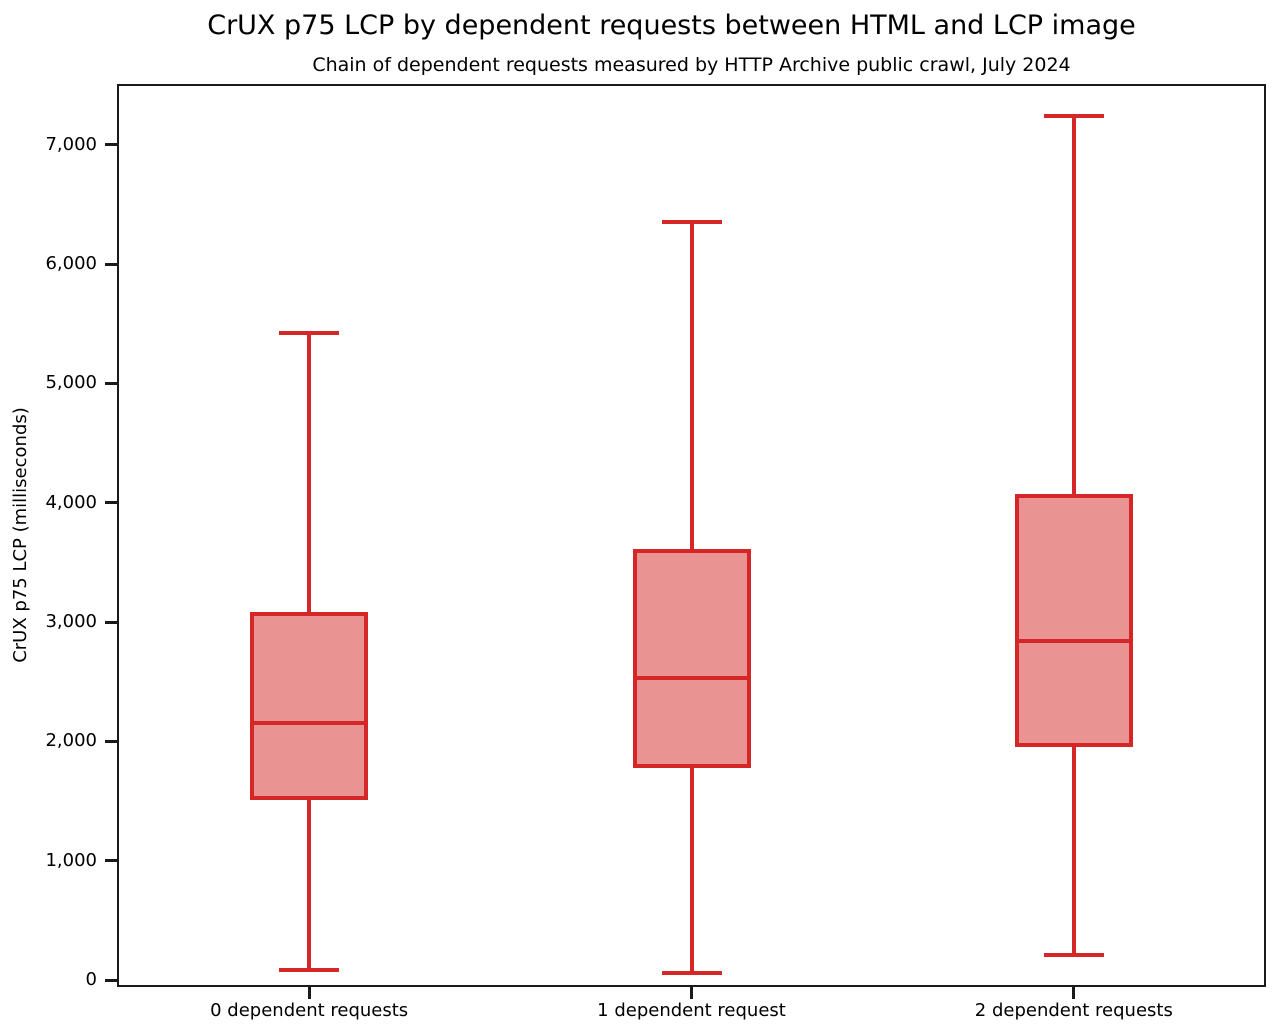 This screenshot has height=1030, width=1280. I want to click on y-axis-label: CrUX p75 LCP (milliseconds), so click(20, 535).